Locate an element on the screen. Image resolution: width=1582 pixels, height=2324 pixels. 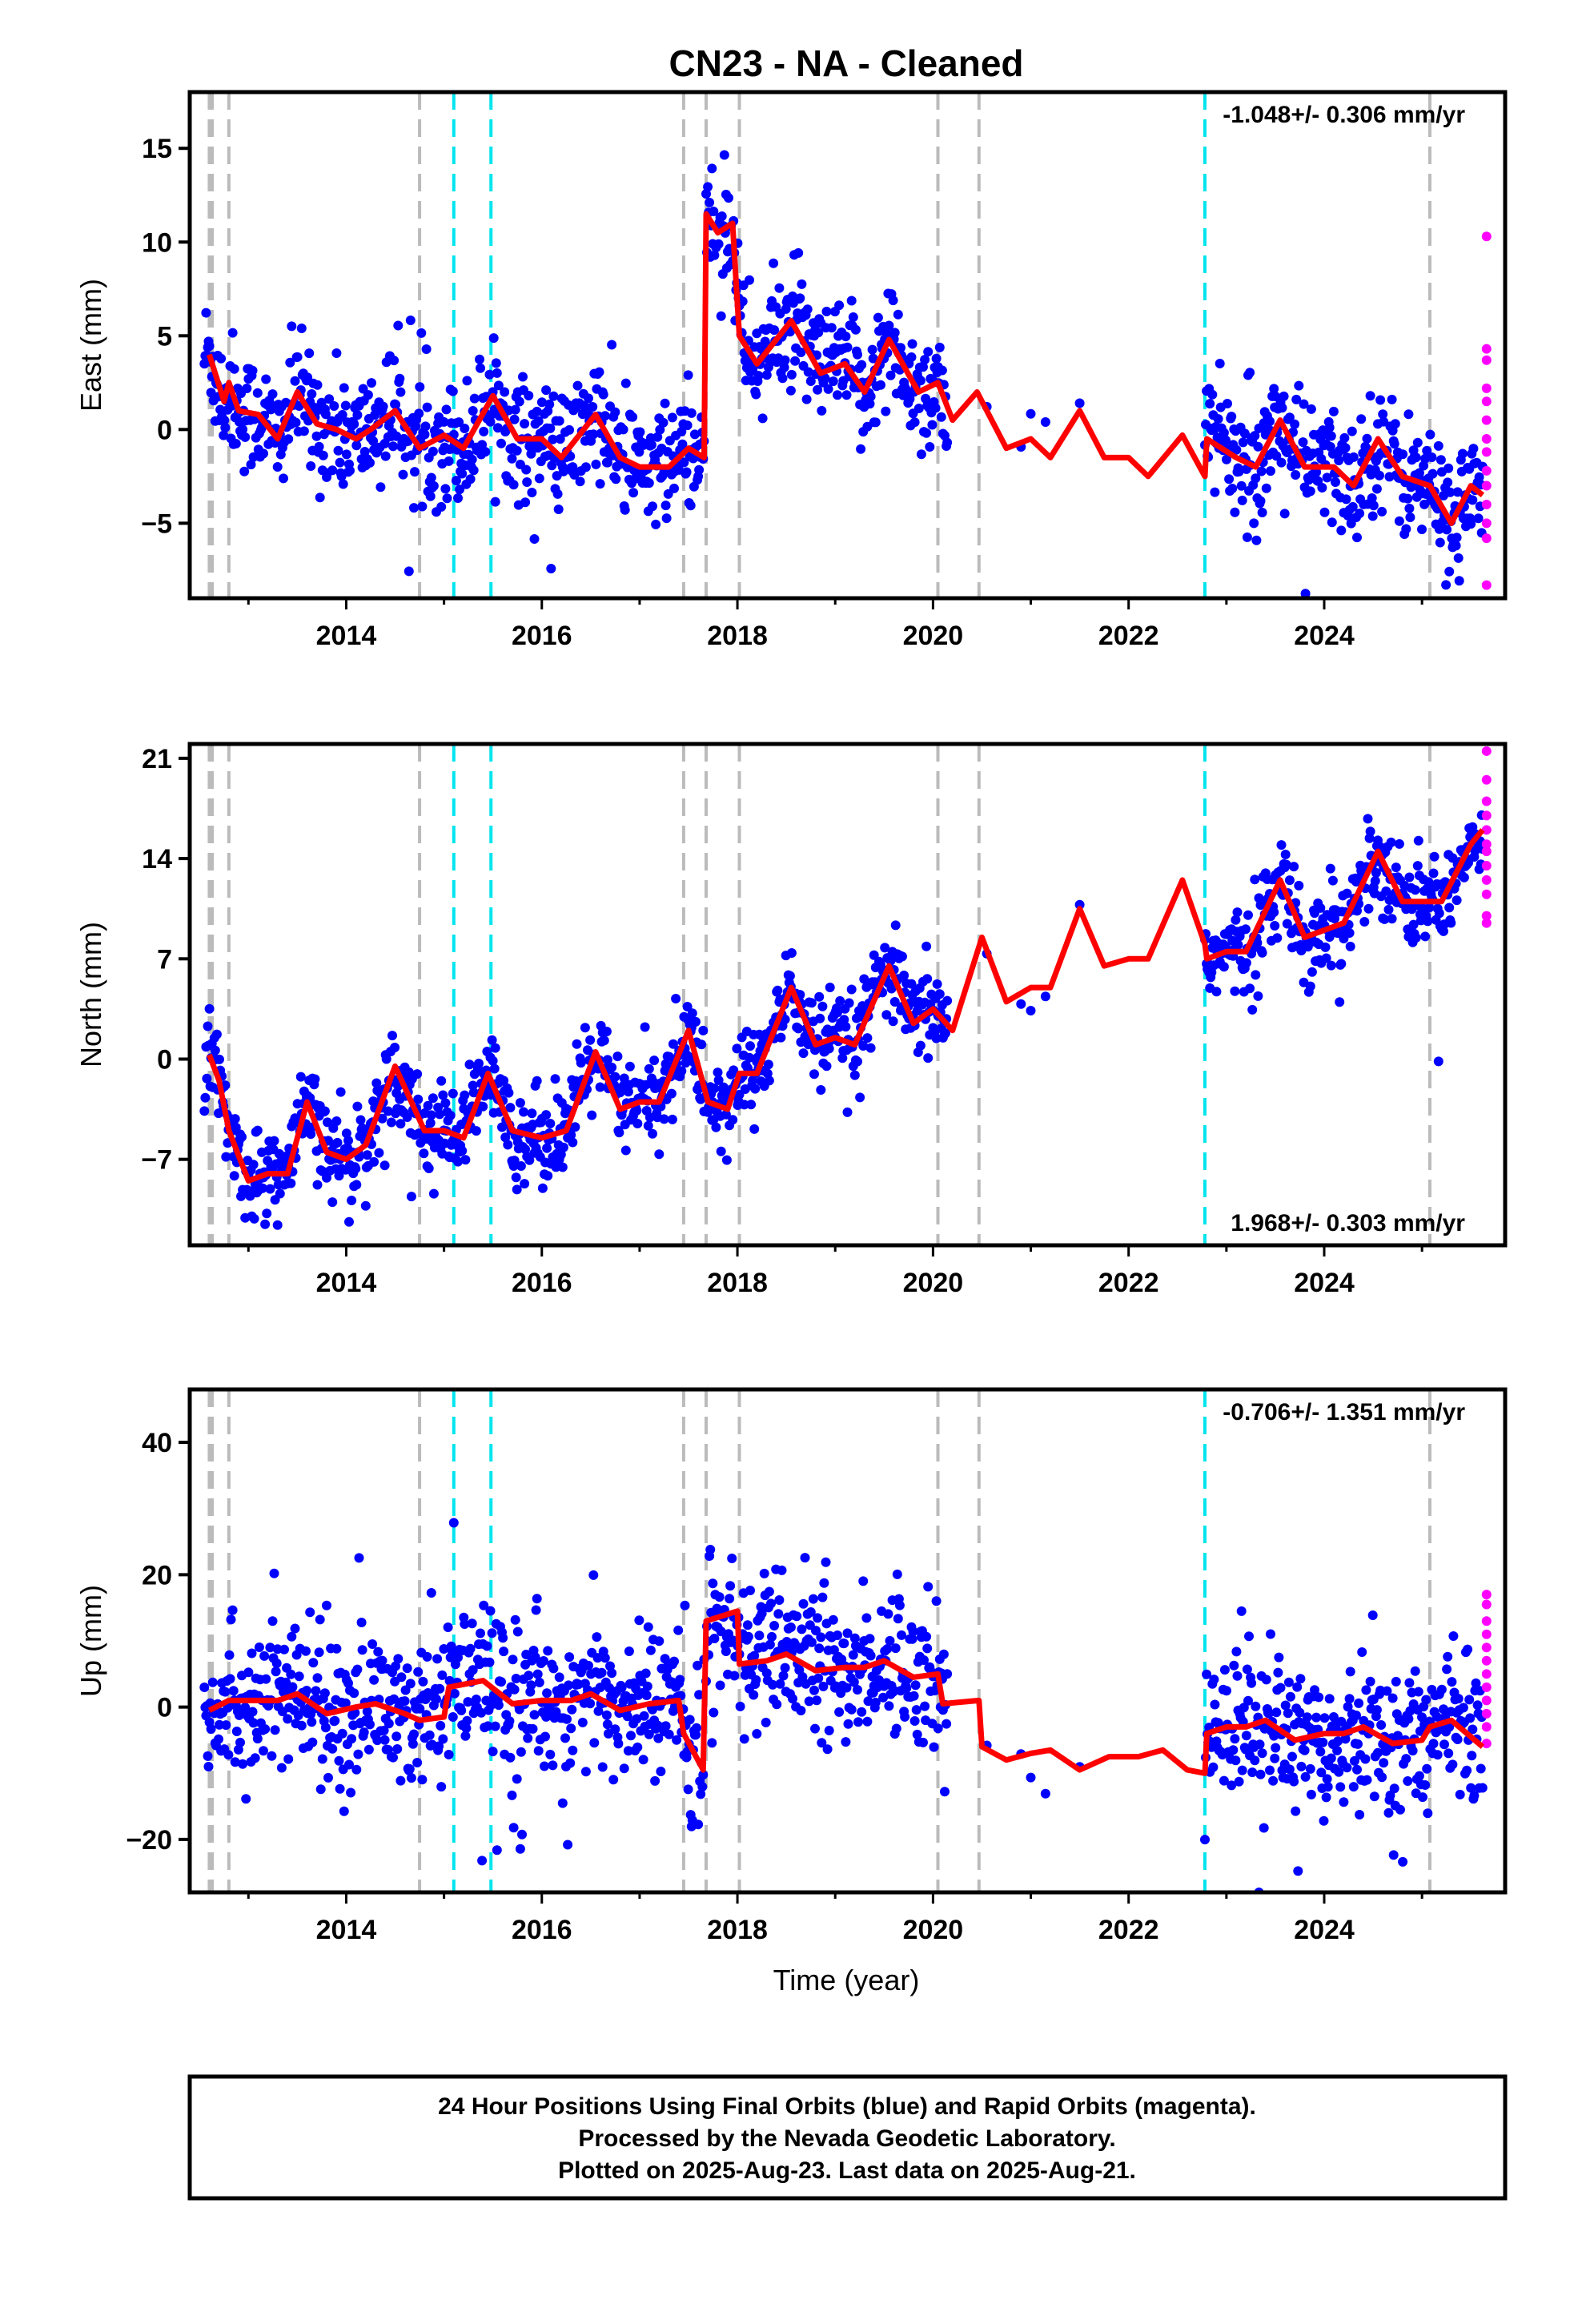
x-tick-label: 2024 is located at coordinates (1325, 1930).